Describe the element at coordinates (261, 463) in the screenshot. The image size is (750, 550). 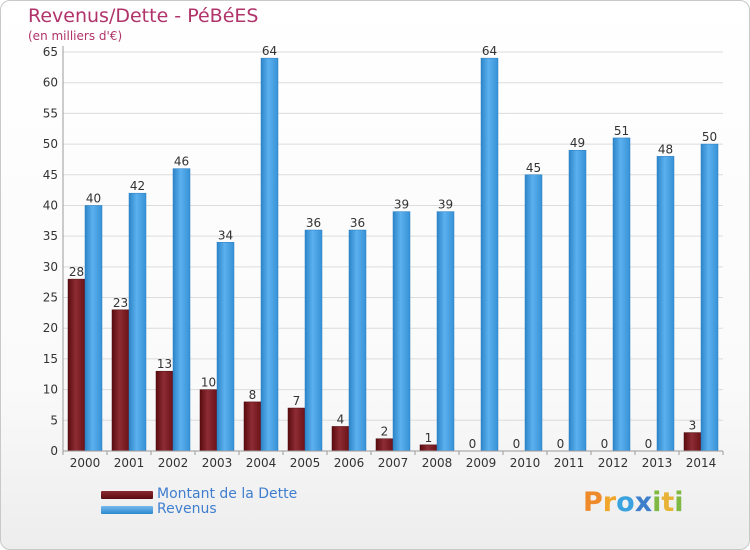
I see `x-tick-label: 2004` at that location.